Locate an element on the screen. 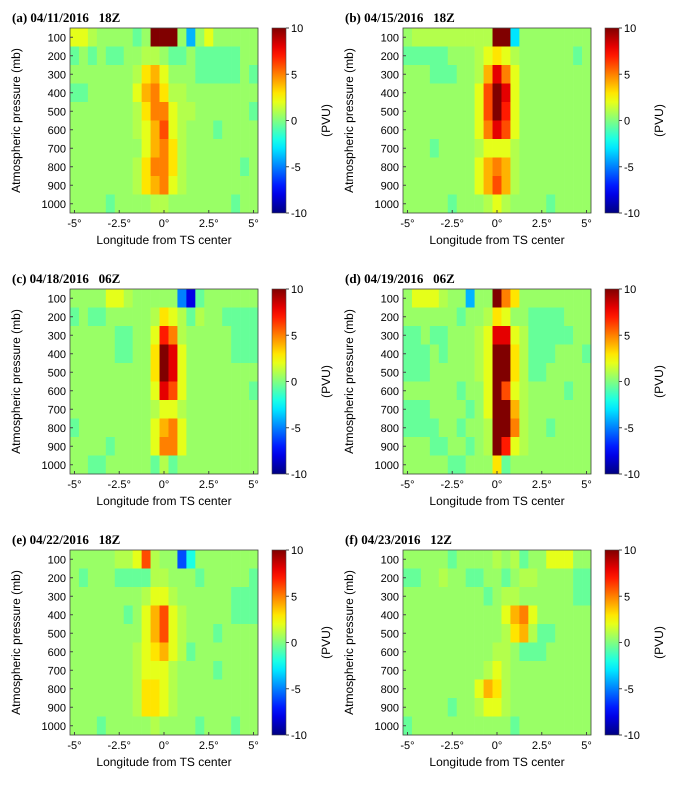 The width and height of the screenshot is (682, 800). chart-title: (f) 04/23/2016 12Z is located at coordinates (398, 539).